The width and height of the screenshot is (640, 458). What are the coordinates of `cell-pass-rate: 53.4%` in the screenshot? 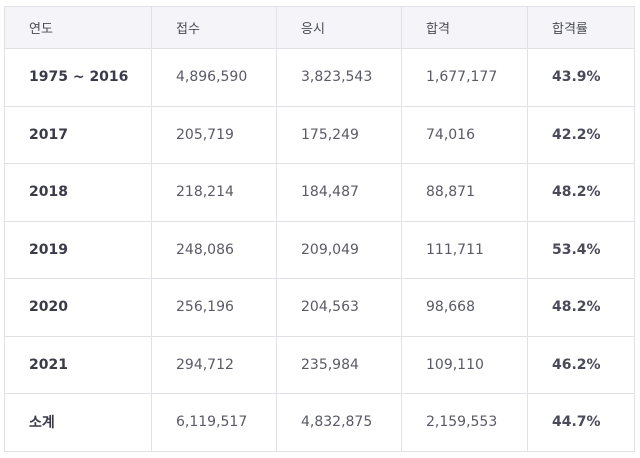 It's located at (581, 249).